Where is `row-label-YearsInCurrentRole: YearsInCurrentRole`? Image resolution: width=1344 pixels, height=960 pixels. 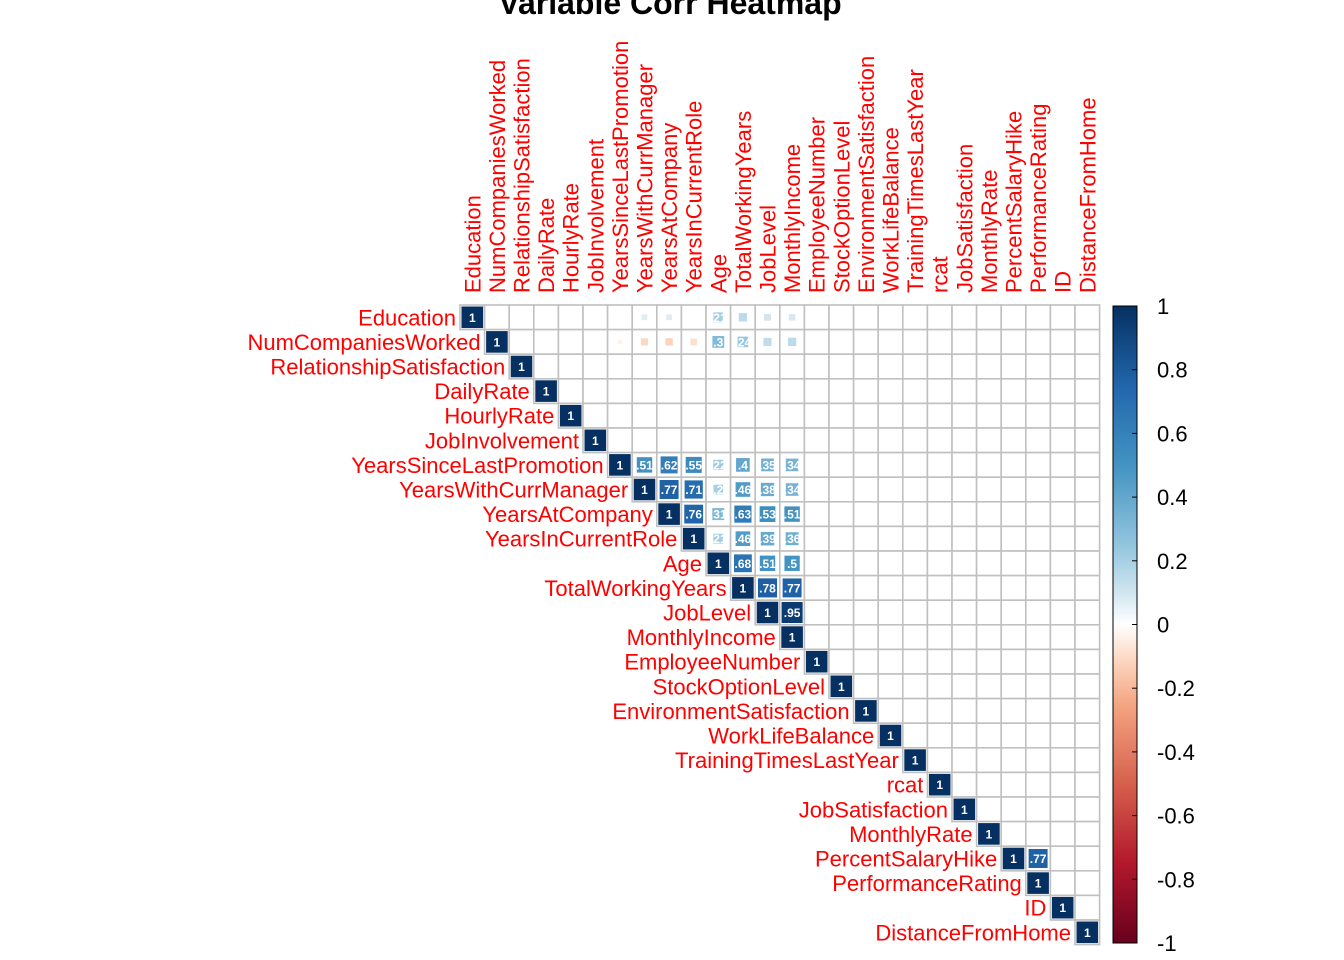
row-label-YearsInCurrentRole: YearsInCurrentRole is located at coordinates (581, 539).